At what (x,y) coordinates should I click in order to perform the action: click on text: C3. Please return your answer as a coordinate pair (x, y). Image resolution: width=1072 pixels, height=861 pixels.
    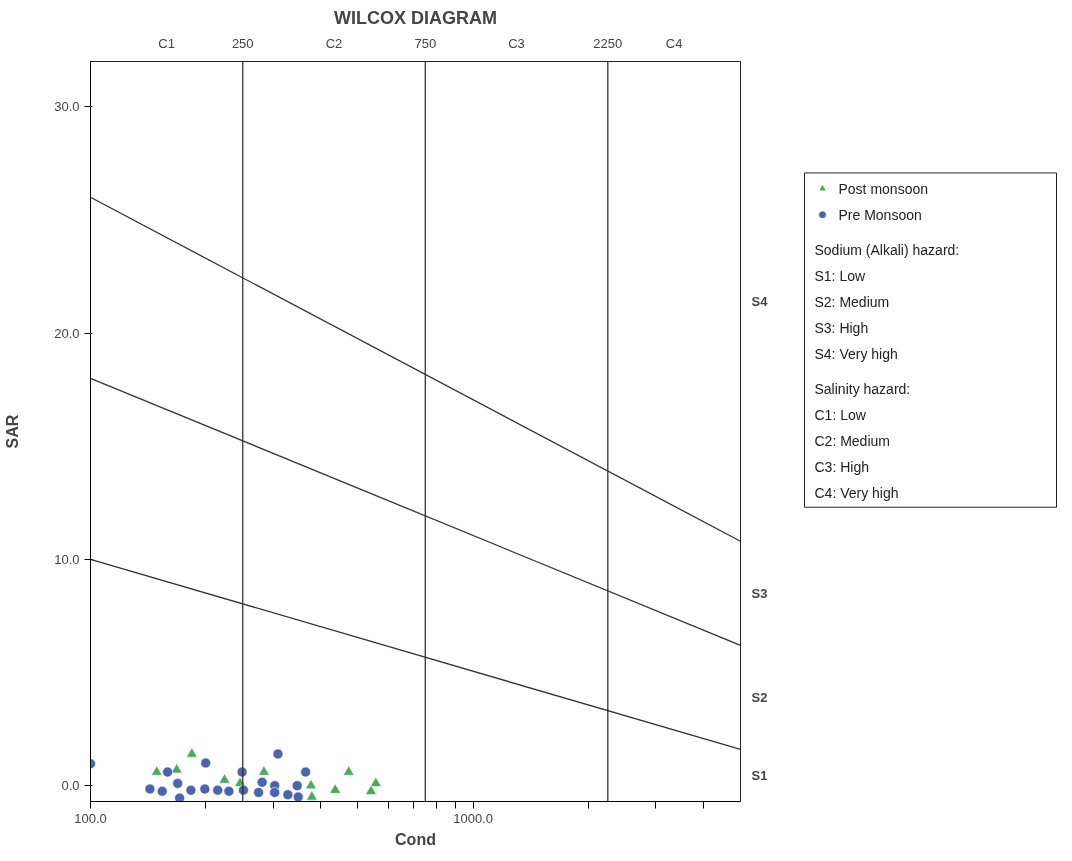
    Looking at the image, I should click on (516, 43).